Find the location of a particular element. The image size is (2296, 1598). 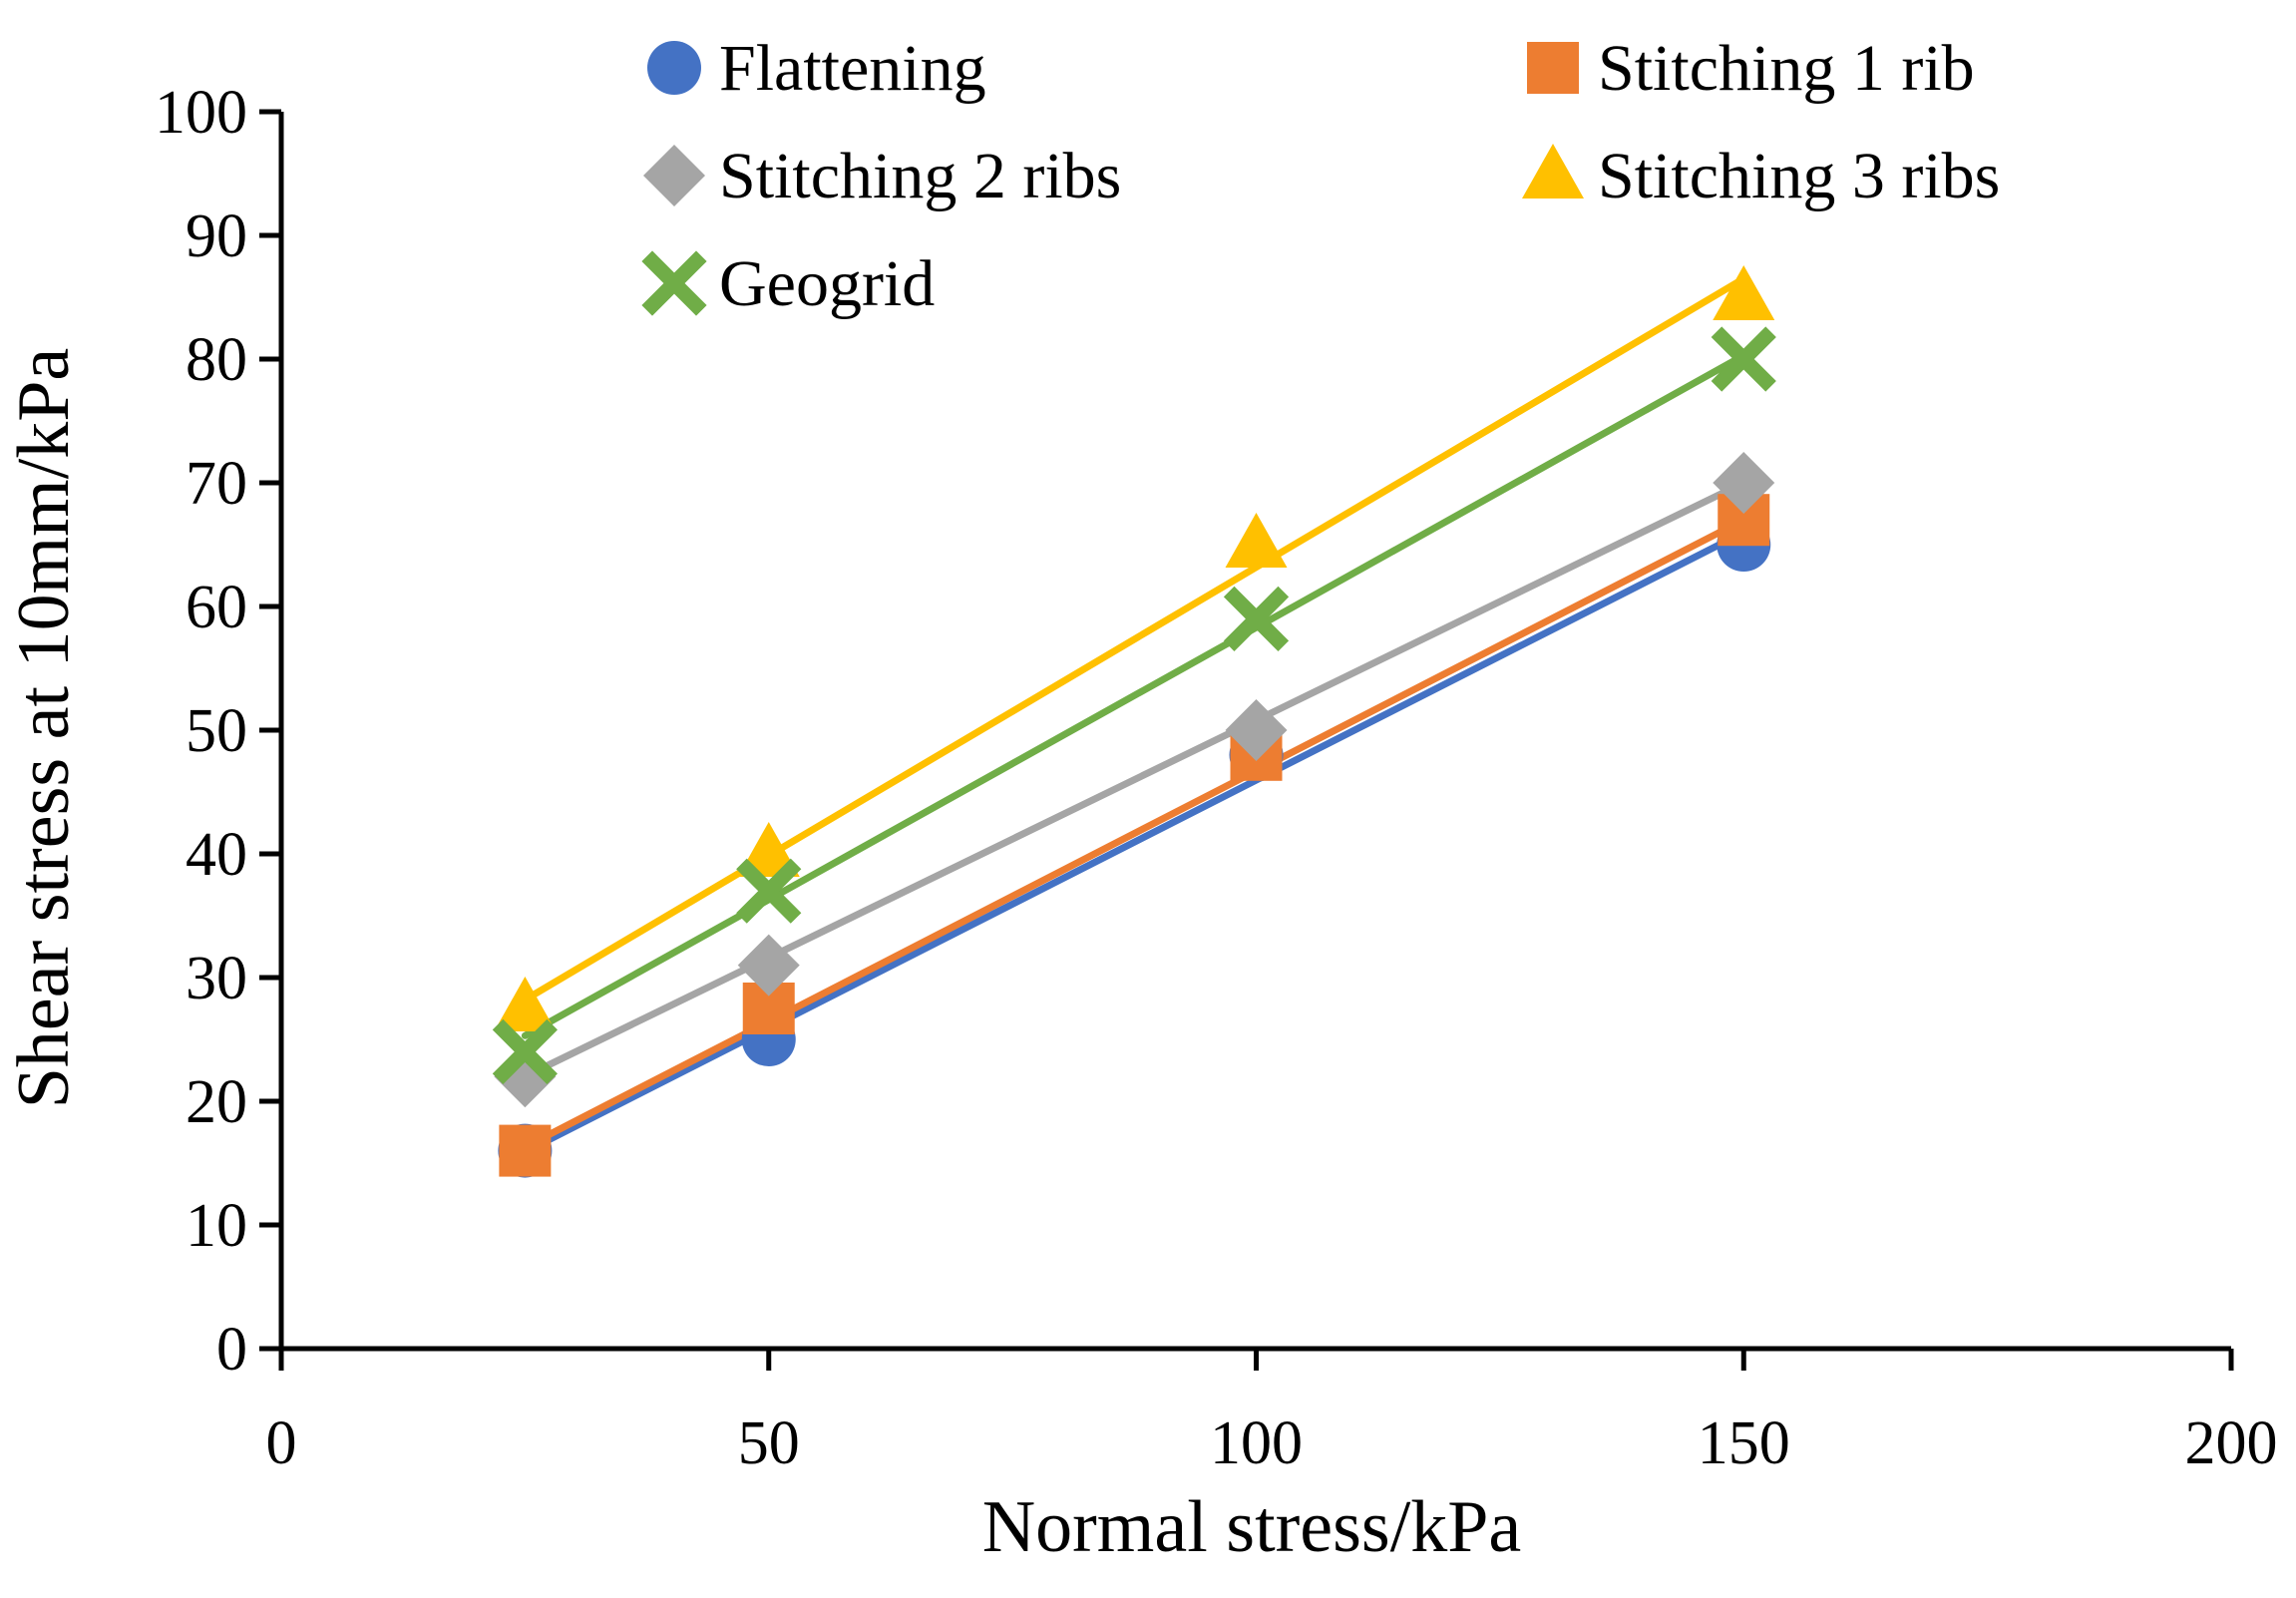

x-tick-label: 150 is located at coordinates (1744, 1443).